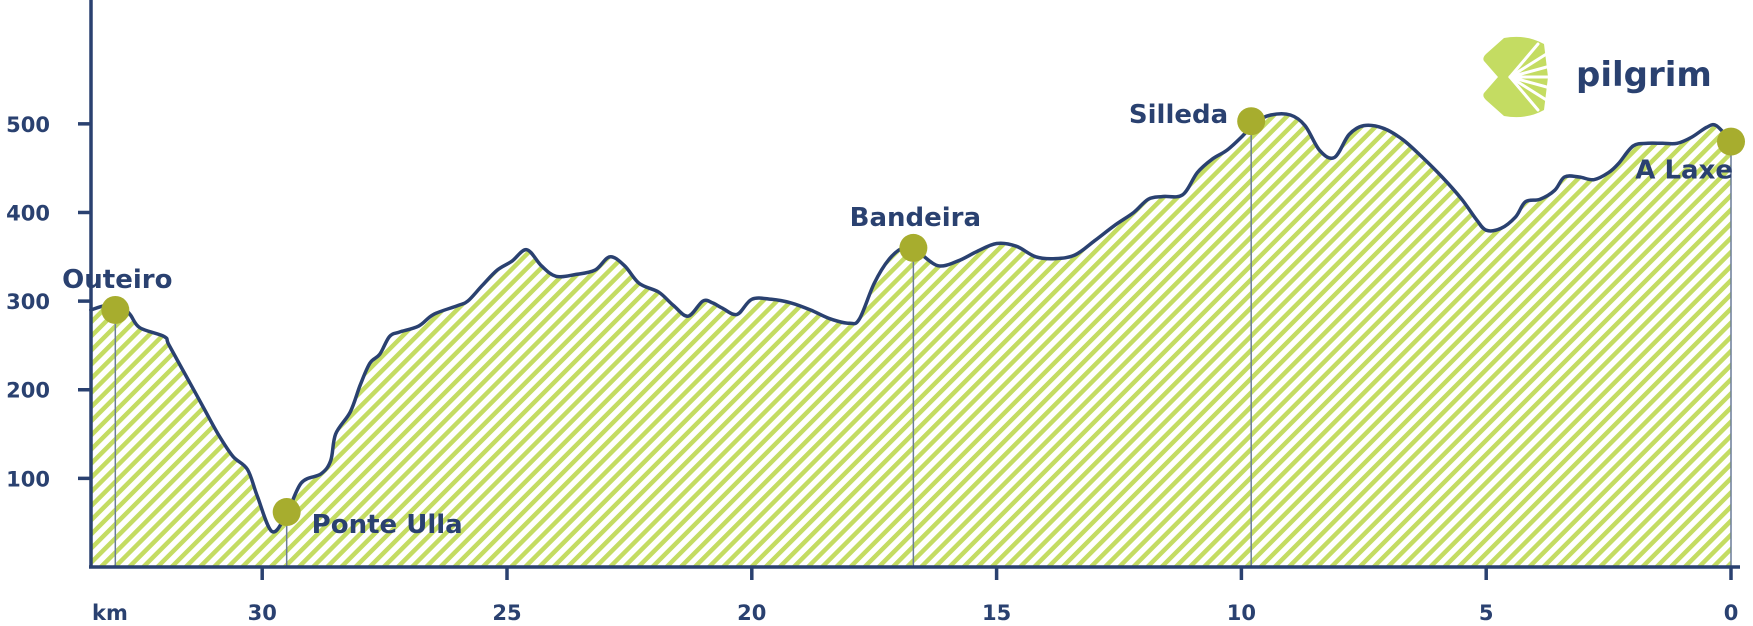  Describe the element at coordinates (262, 613) in the screenshot. I see `x-tick-label: 30` at that location.